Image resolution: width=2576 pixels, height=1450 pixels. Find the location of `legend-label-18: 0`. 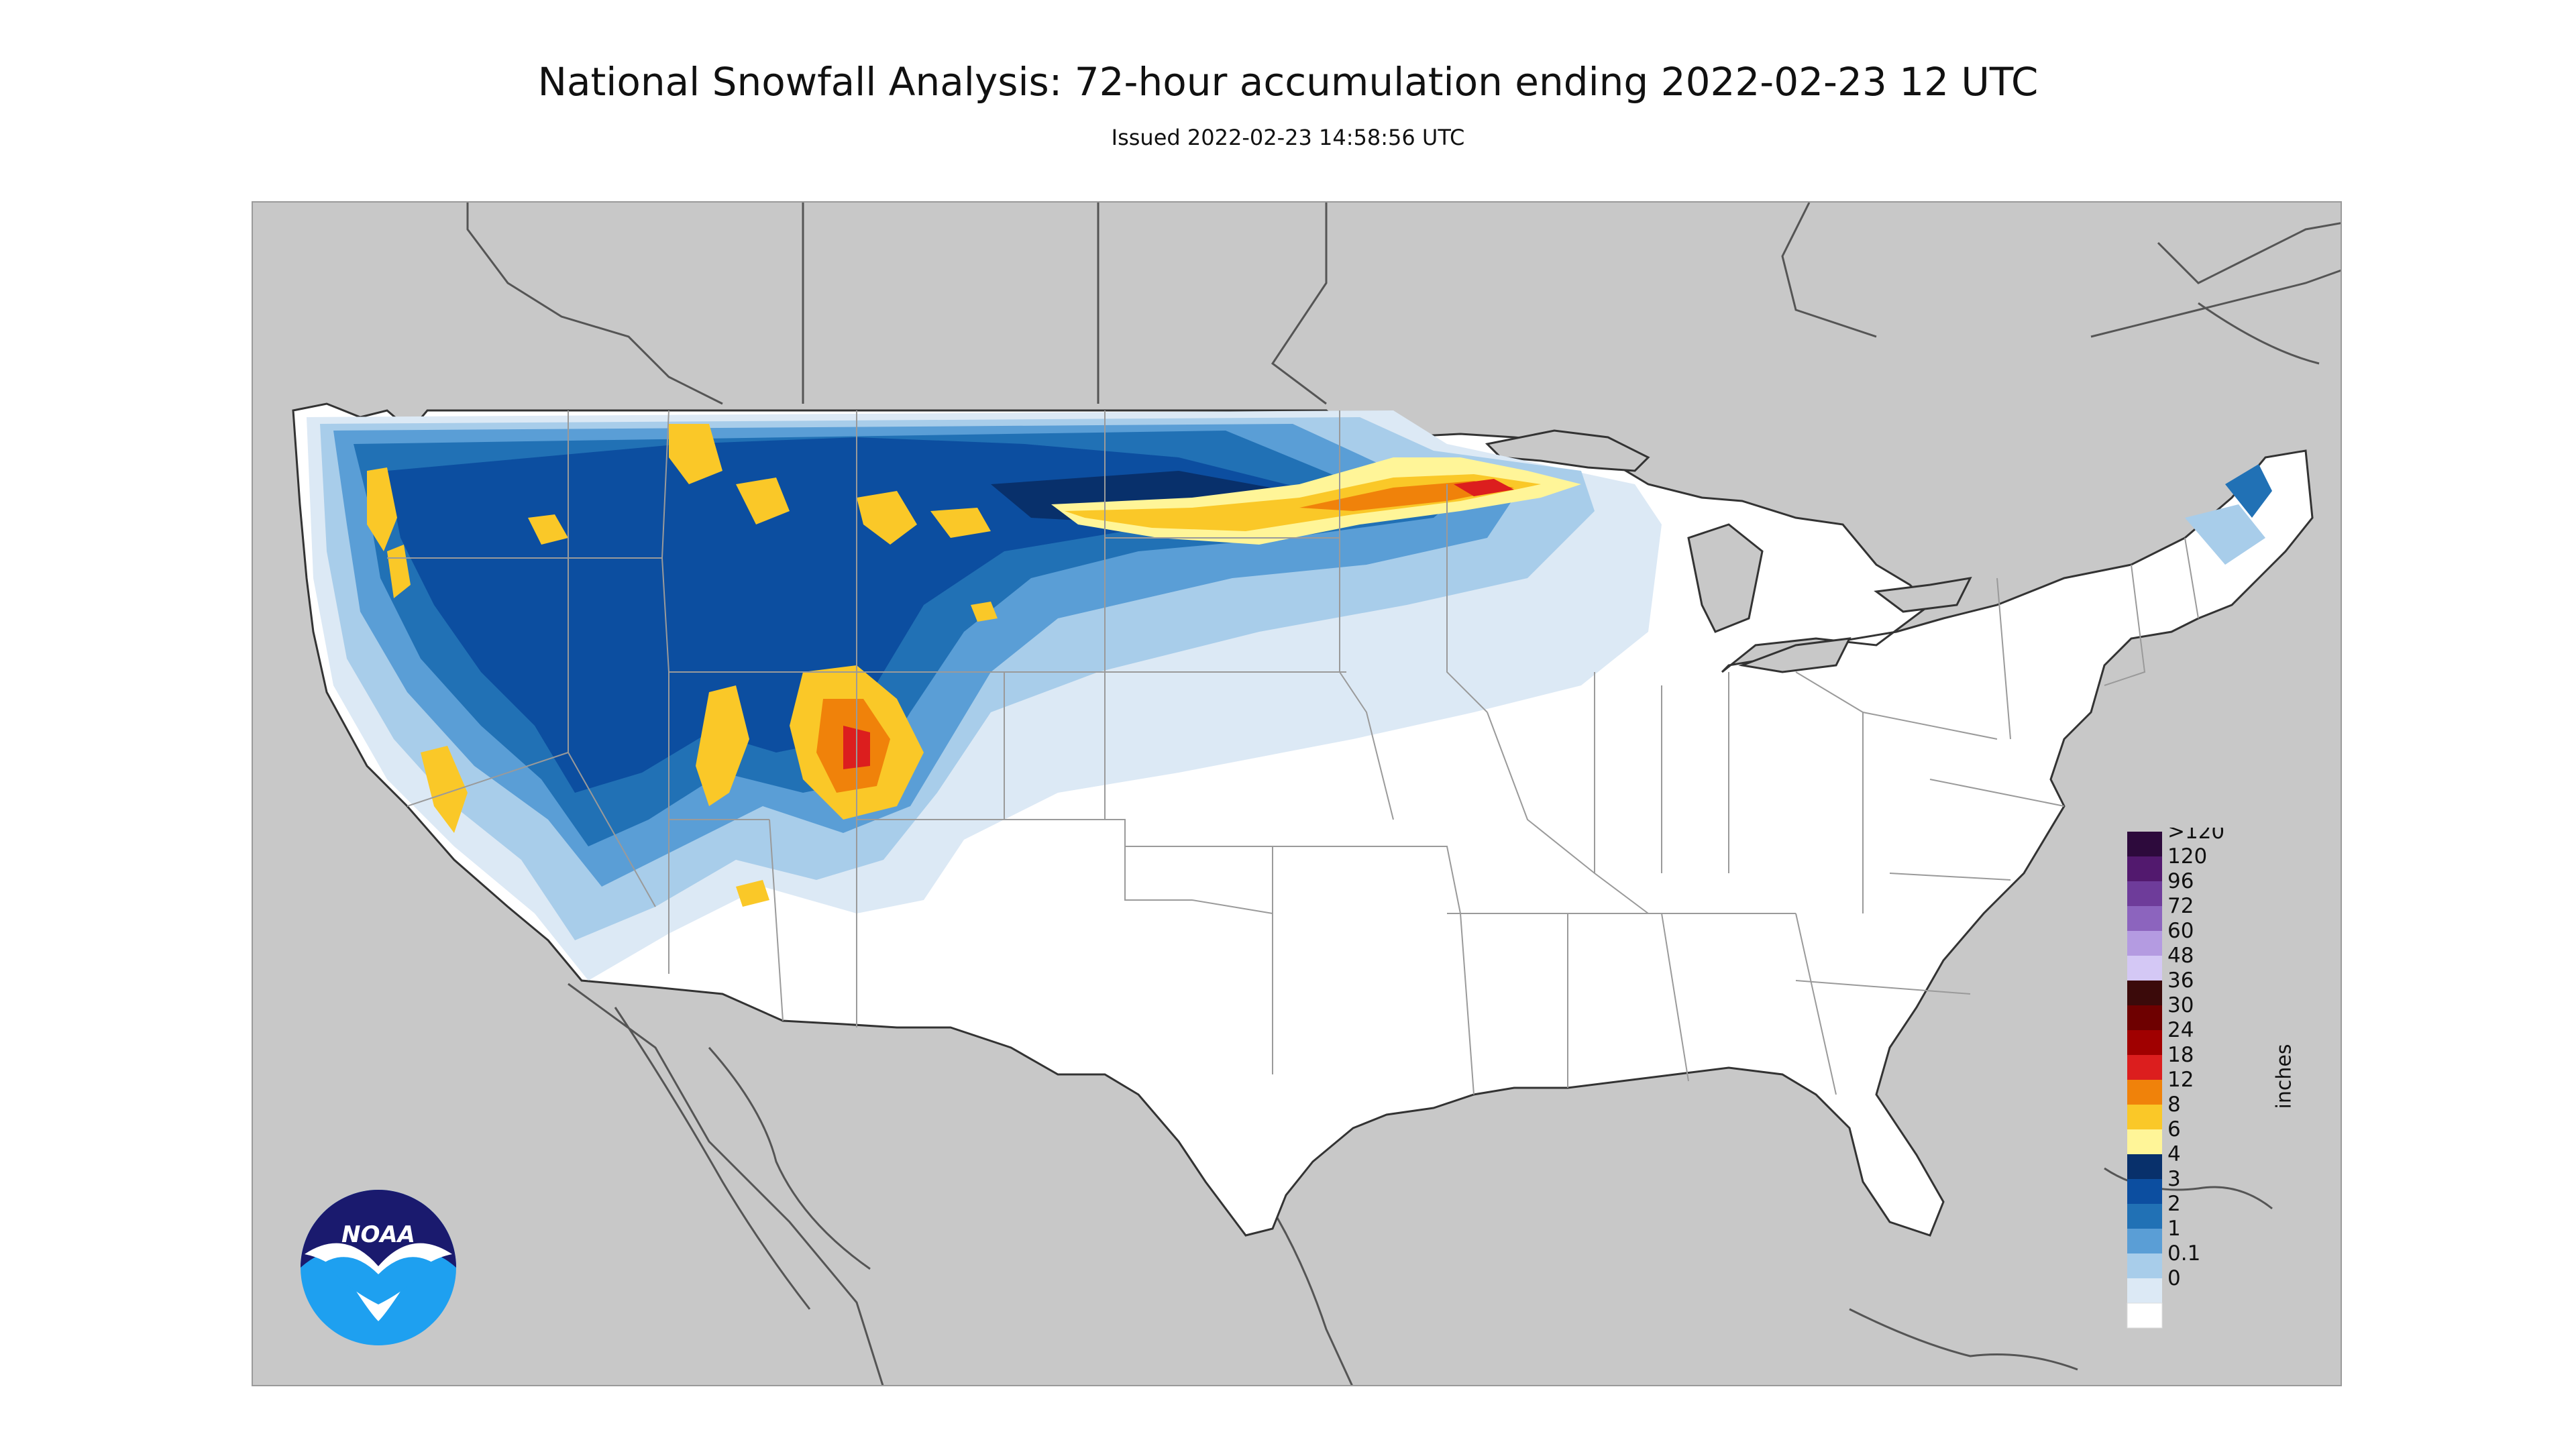

legend-label-18: 0 is located at coordinates (2174, 1278).